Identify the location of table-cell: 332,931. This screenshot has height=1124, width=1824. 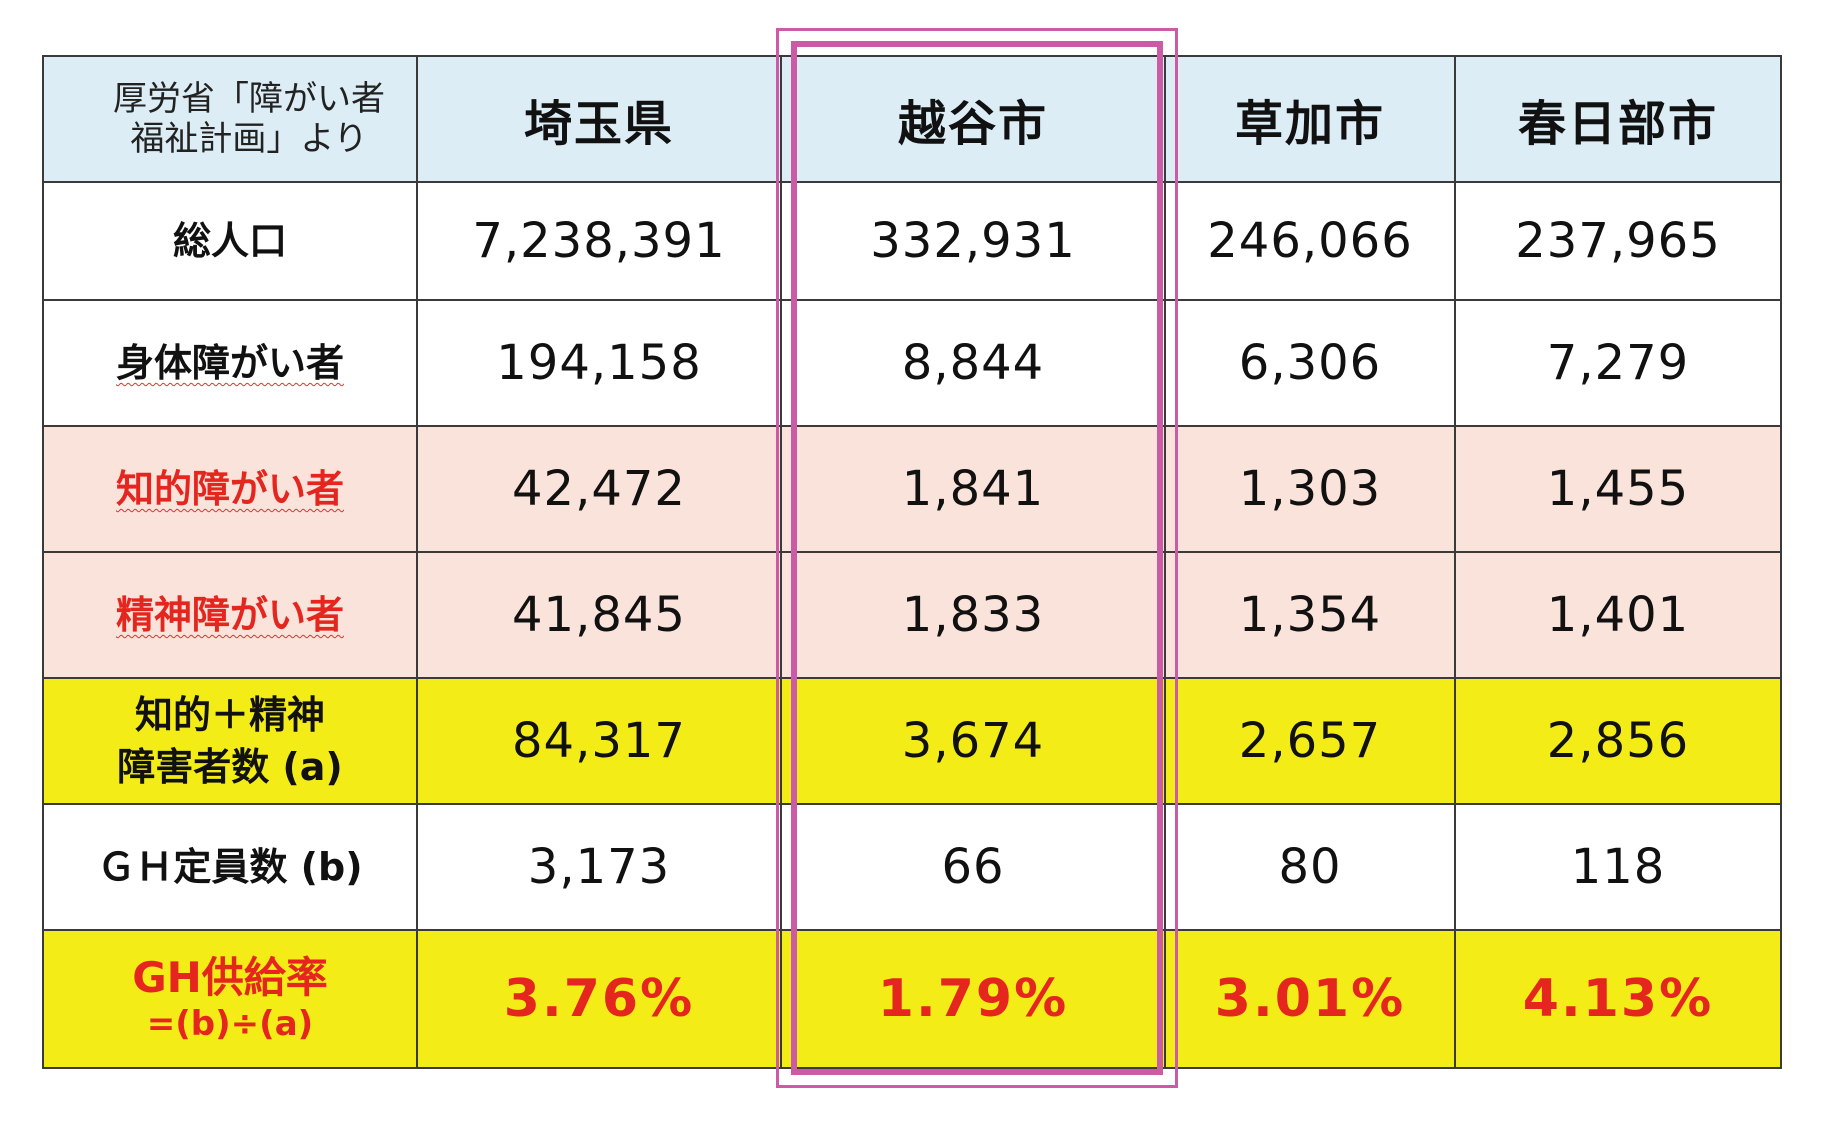
(973, 241).